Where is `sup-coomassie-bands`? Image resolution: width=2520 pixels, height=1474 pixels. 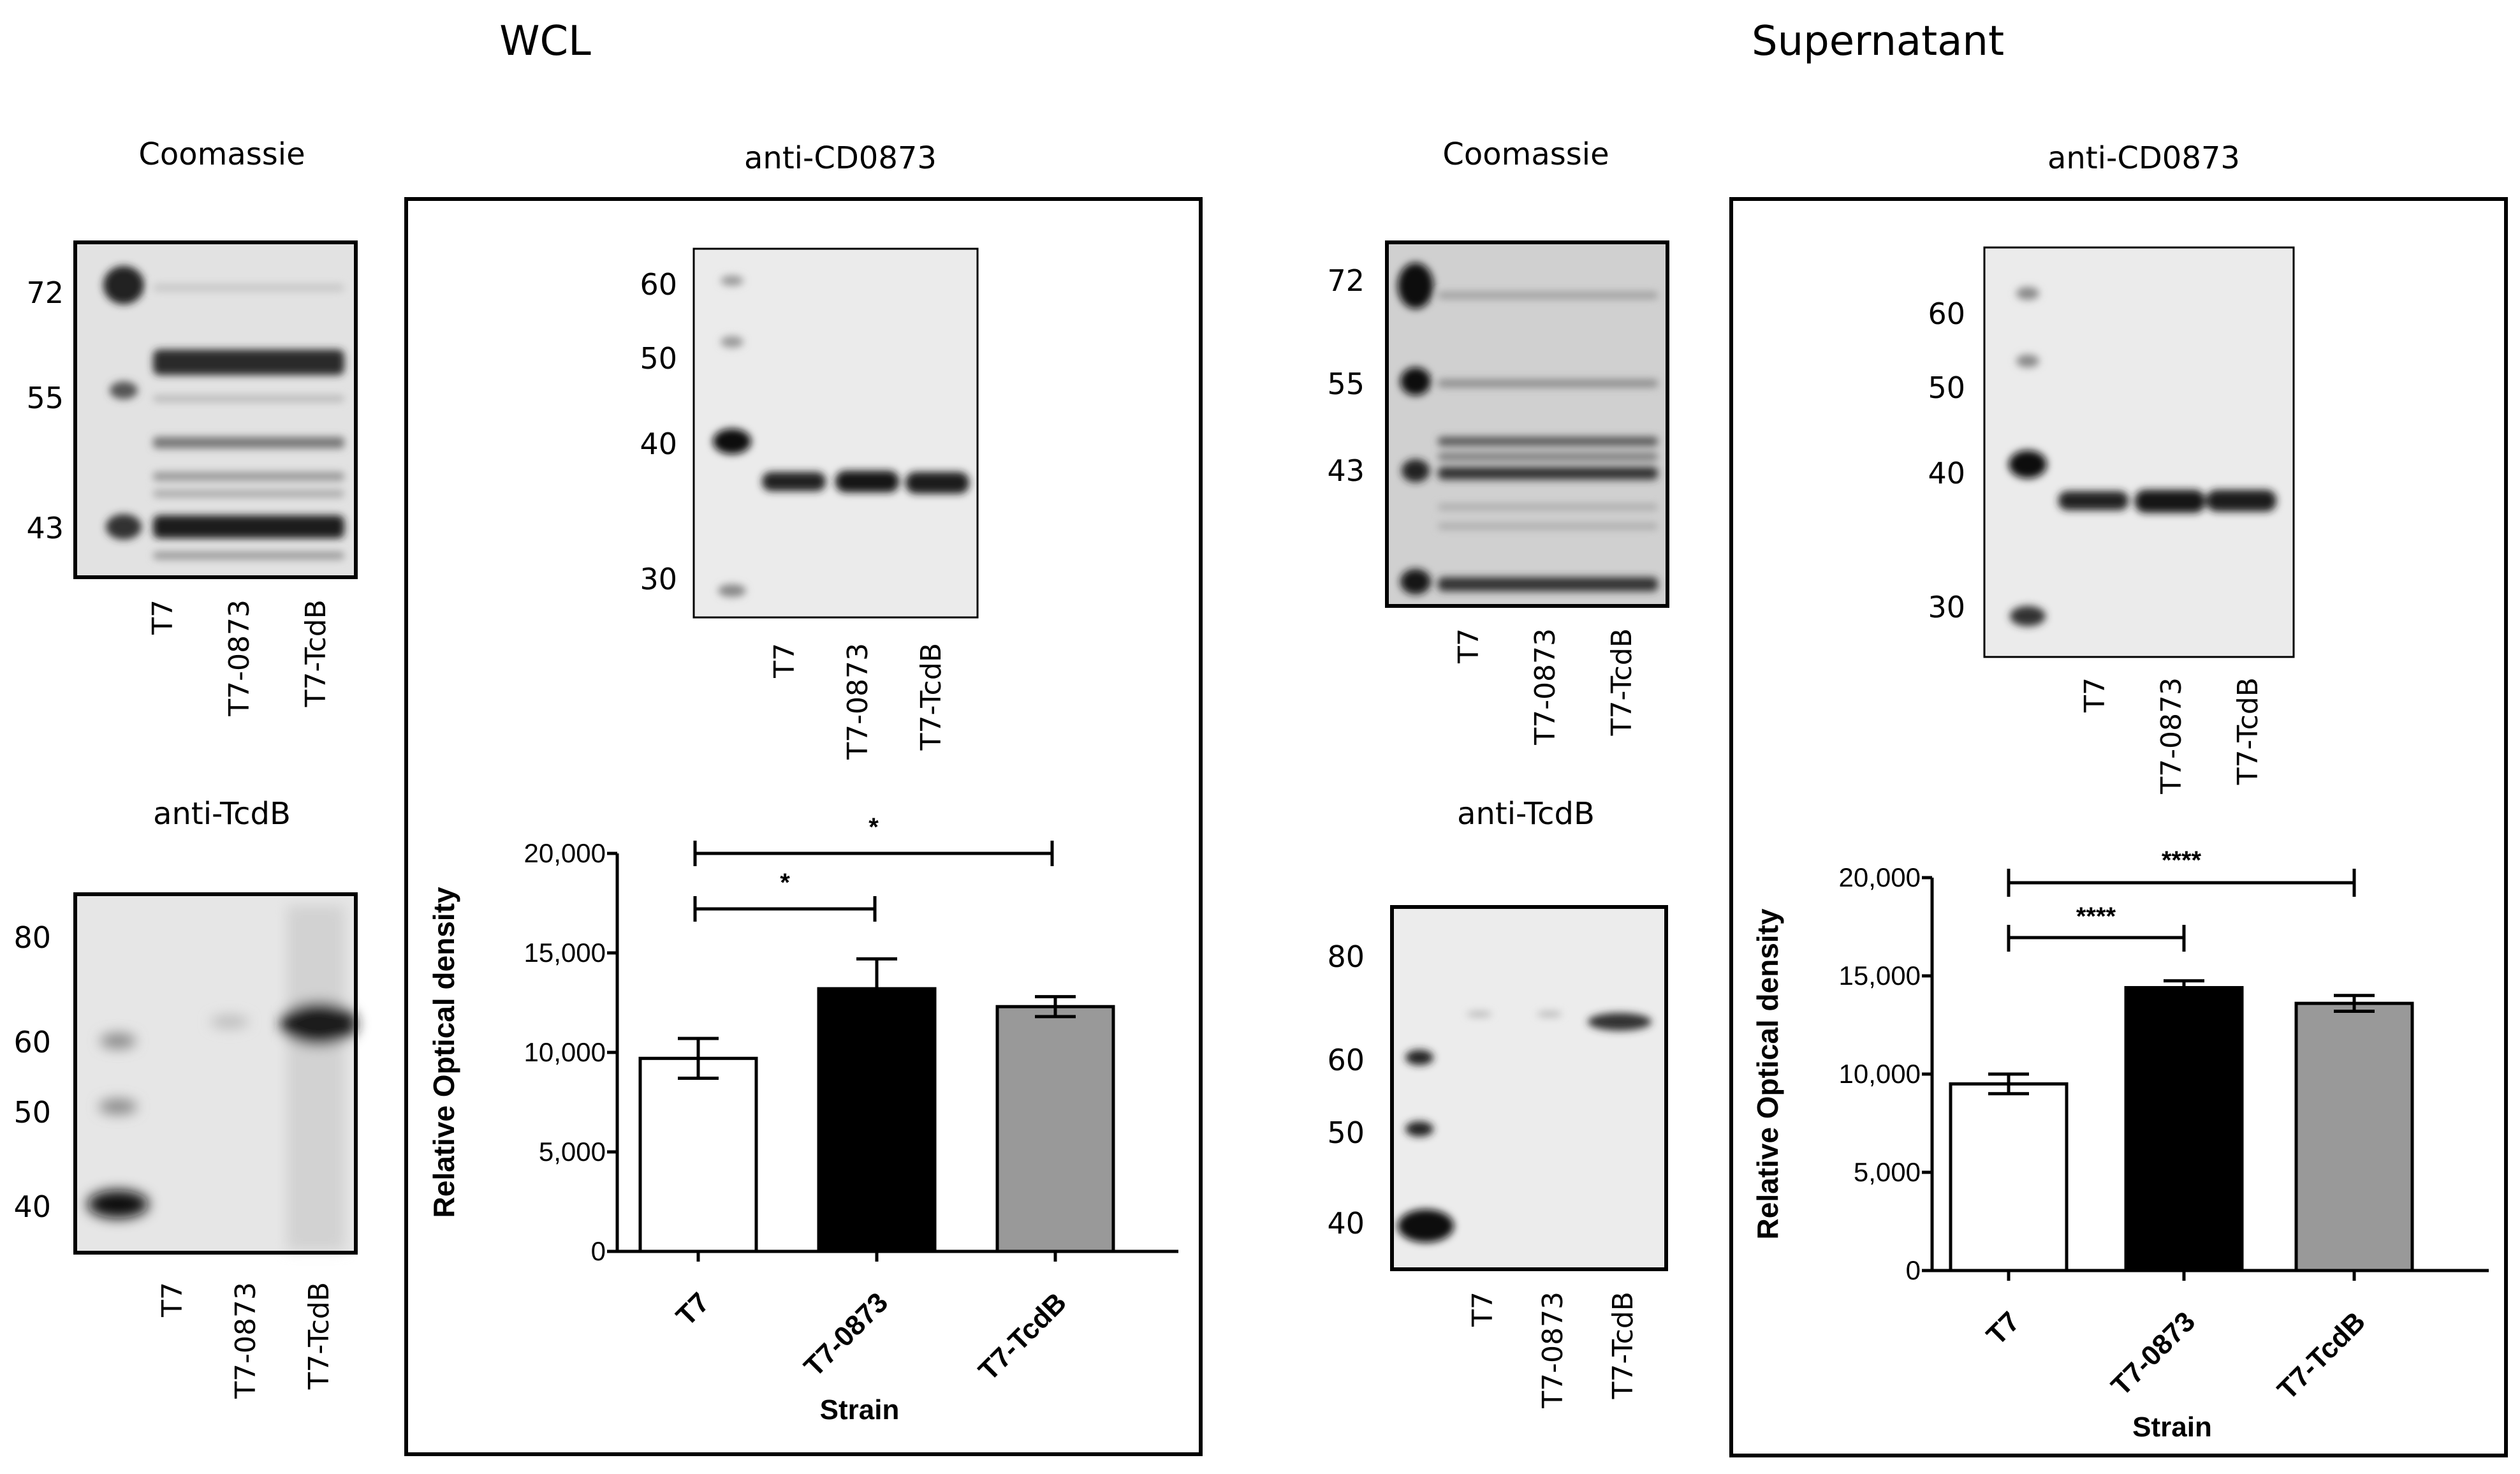
sup-coomassie-bands is located at coordinates (1528, 428).